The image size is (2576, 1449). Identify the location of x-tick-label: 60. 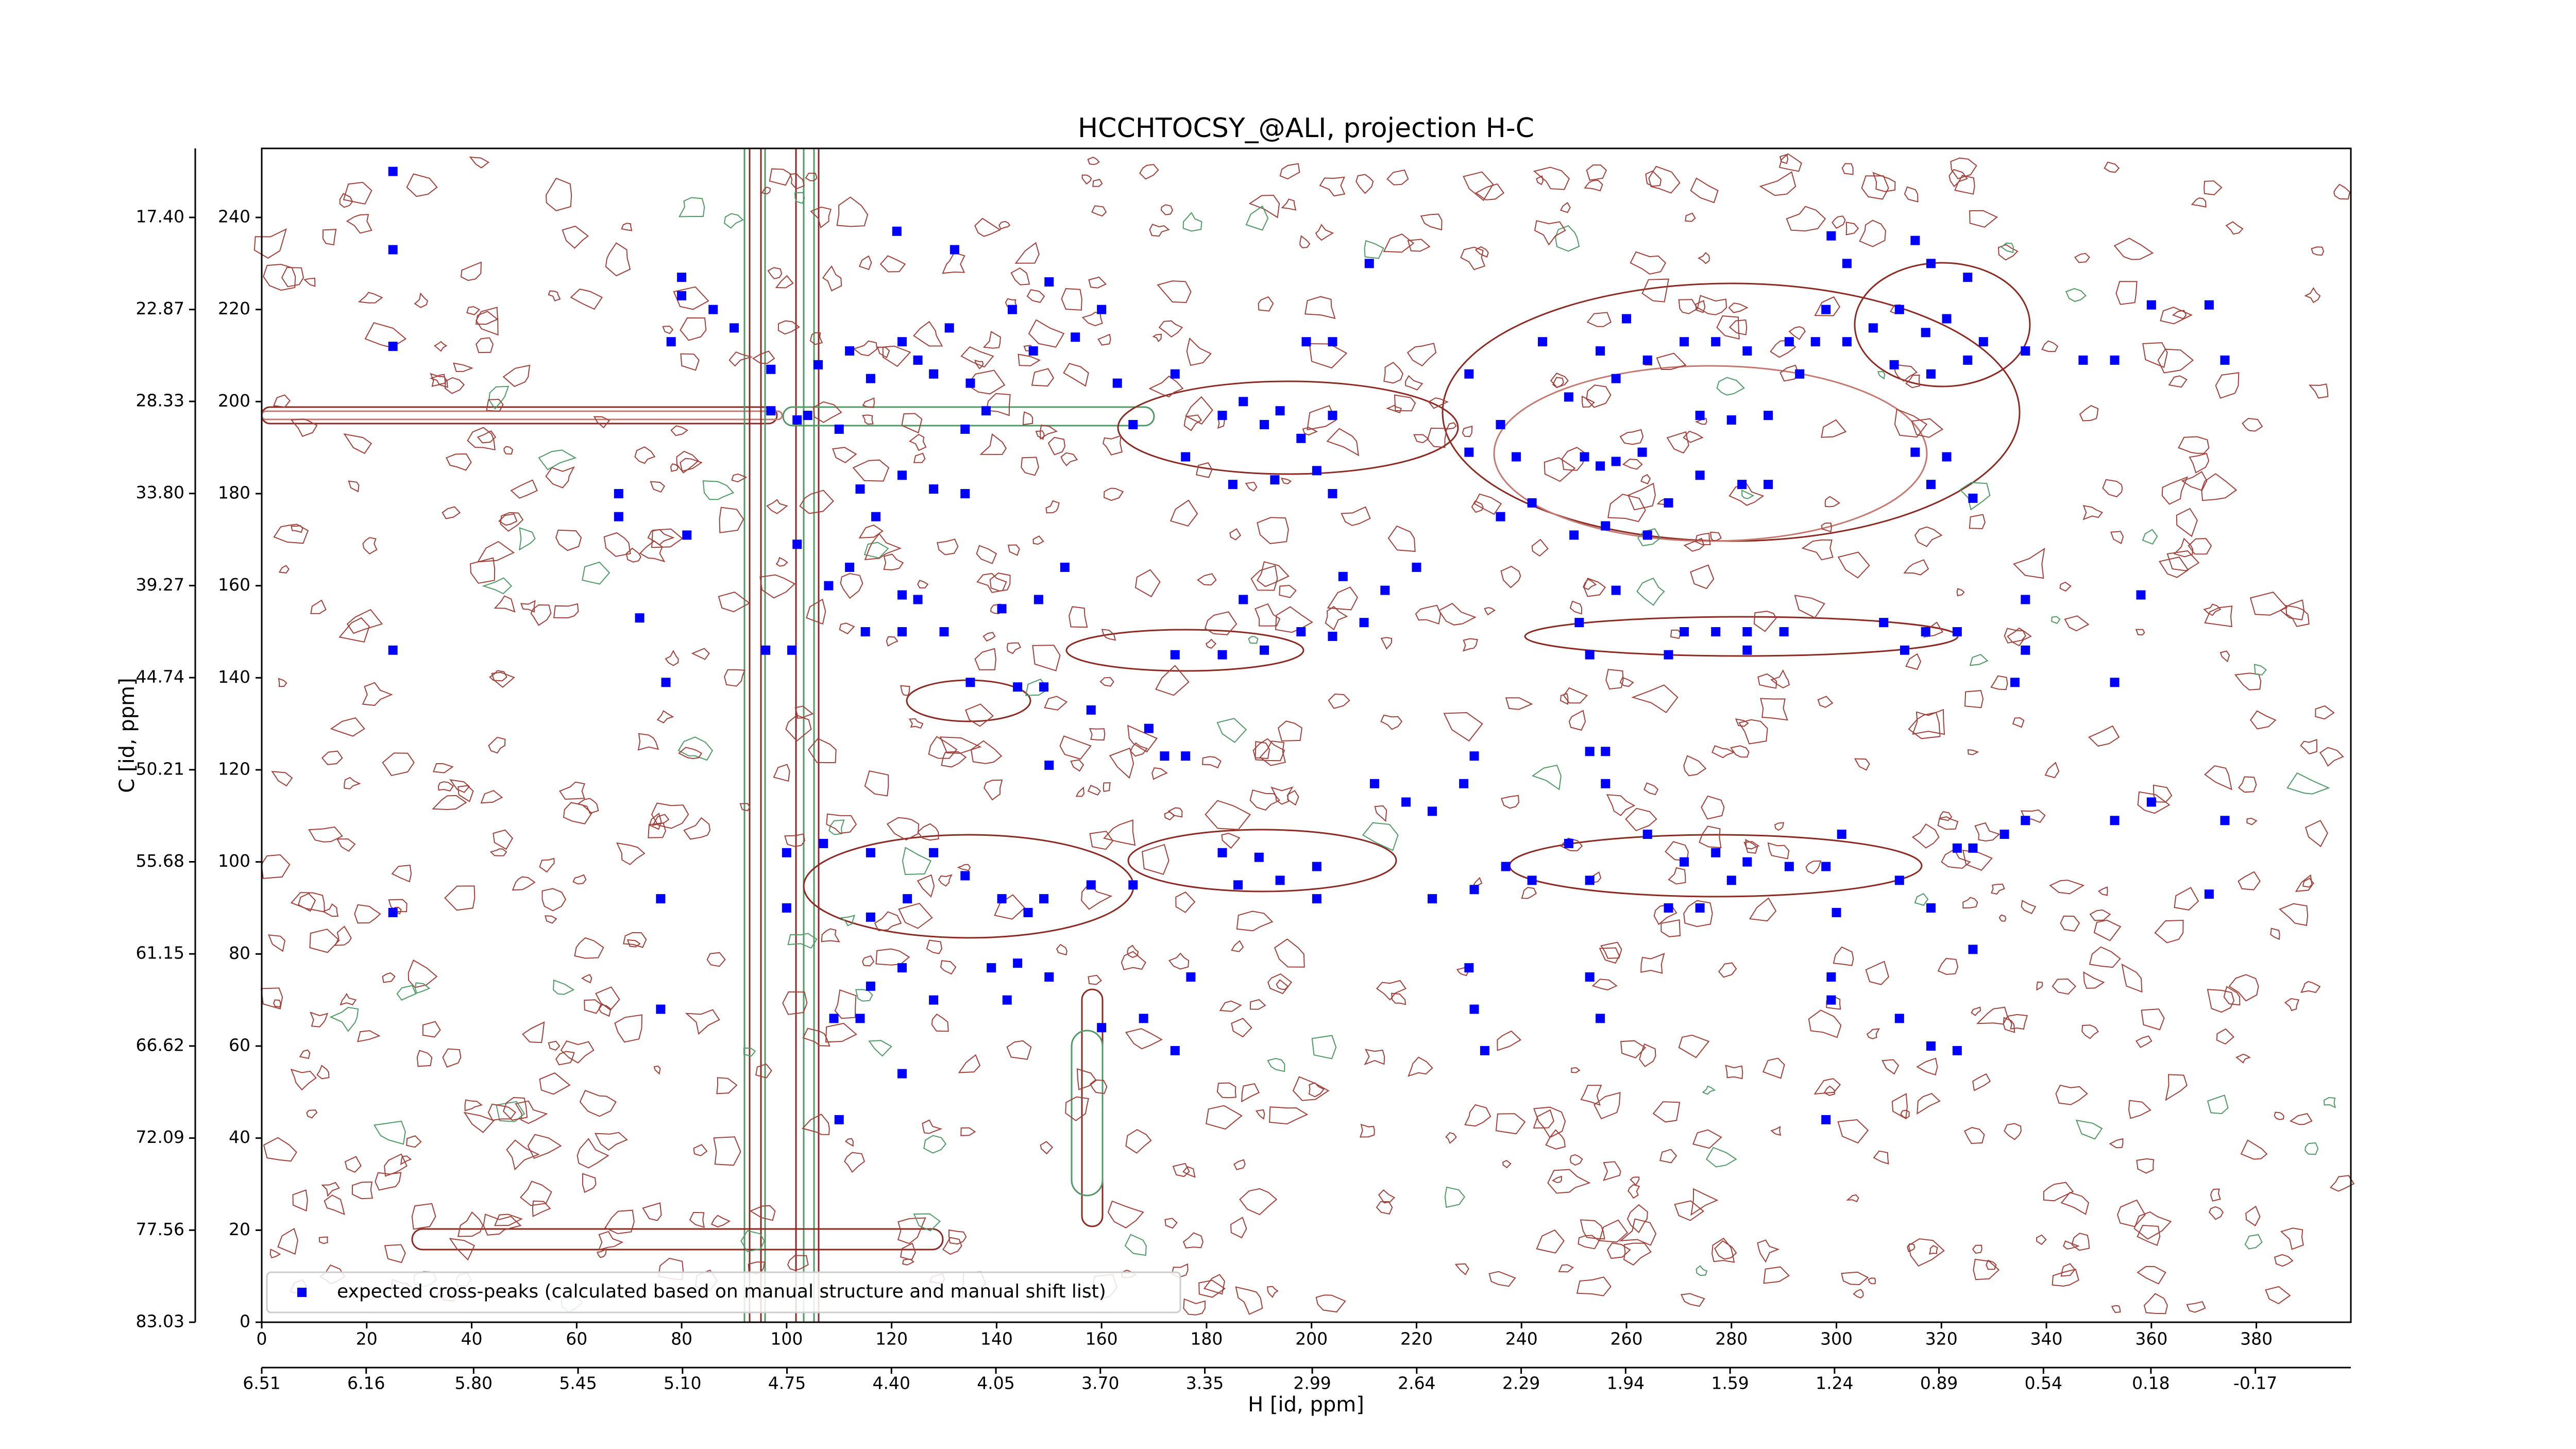
(576, 1339).